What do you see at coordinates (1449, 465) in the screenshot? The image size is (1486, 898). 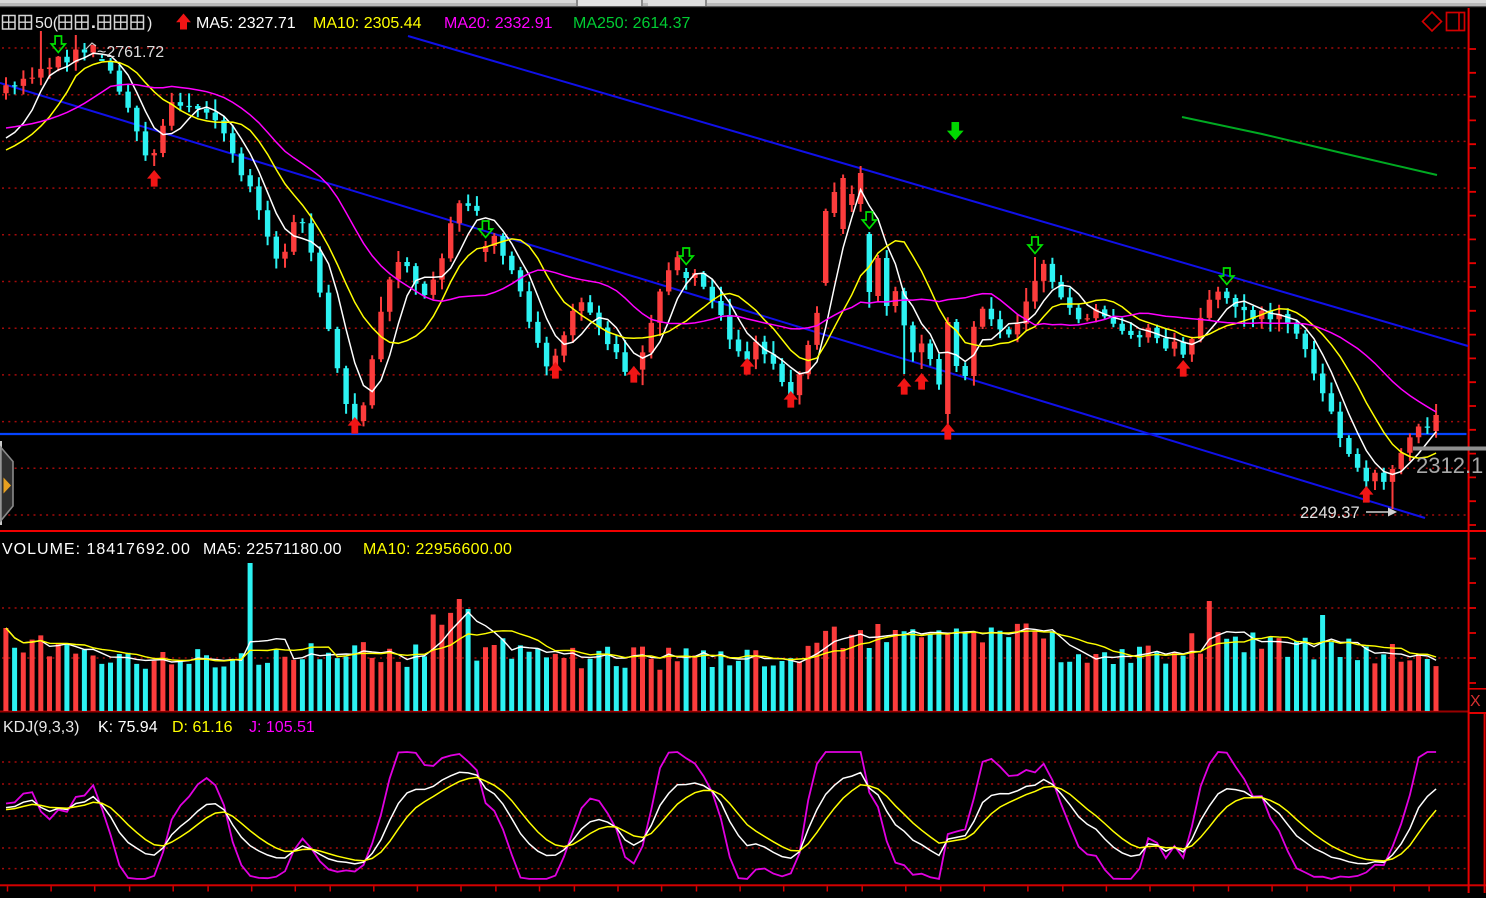 I see `svg-text: 2312.1` at bounding box center [1449, 465].